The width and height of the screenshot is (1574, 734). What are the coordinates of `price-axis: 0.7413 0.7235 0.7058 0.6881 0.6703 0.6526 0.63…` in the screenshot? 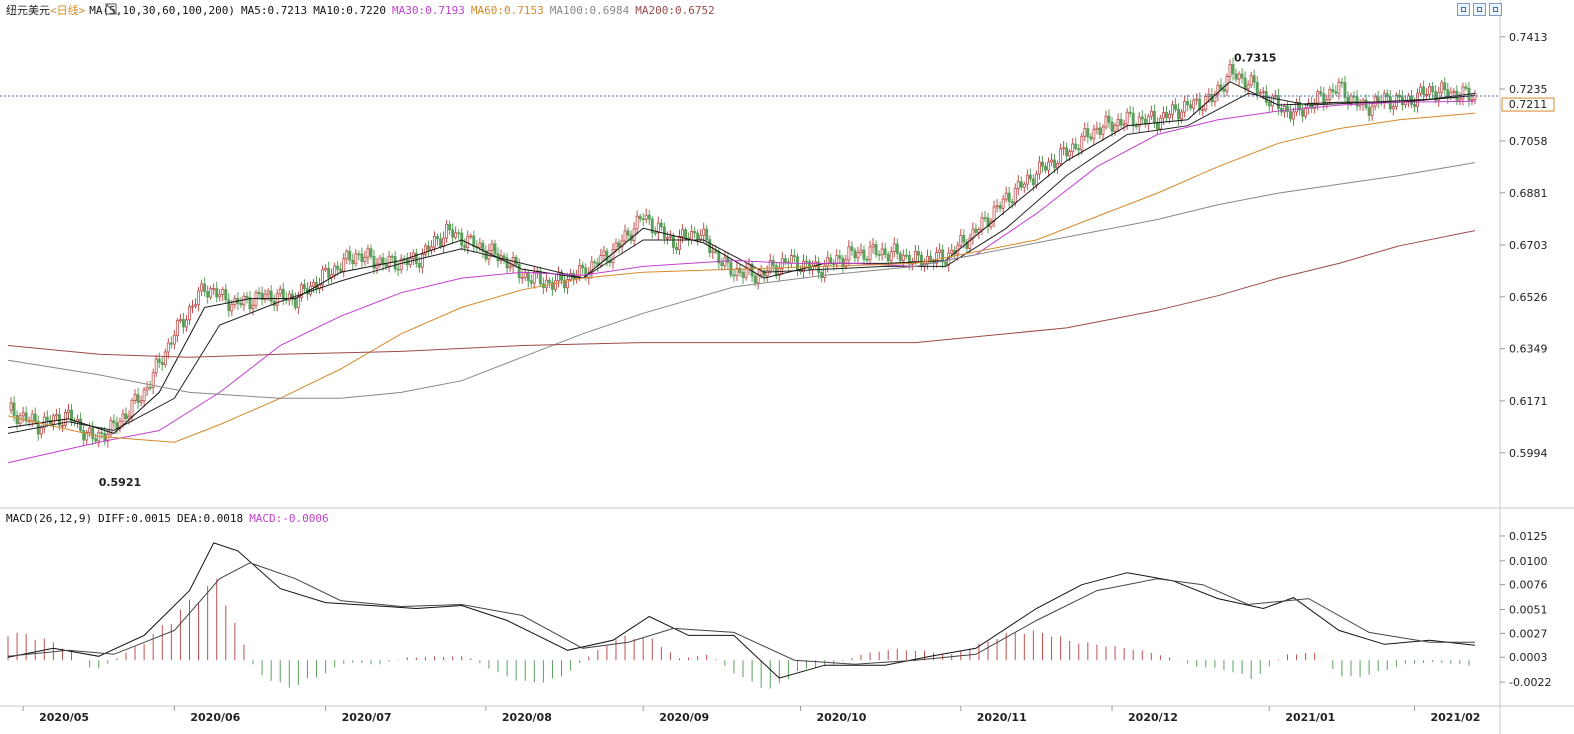 It's located at (1524, 245).